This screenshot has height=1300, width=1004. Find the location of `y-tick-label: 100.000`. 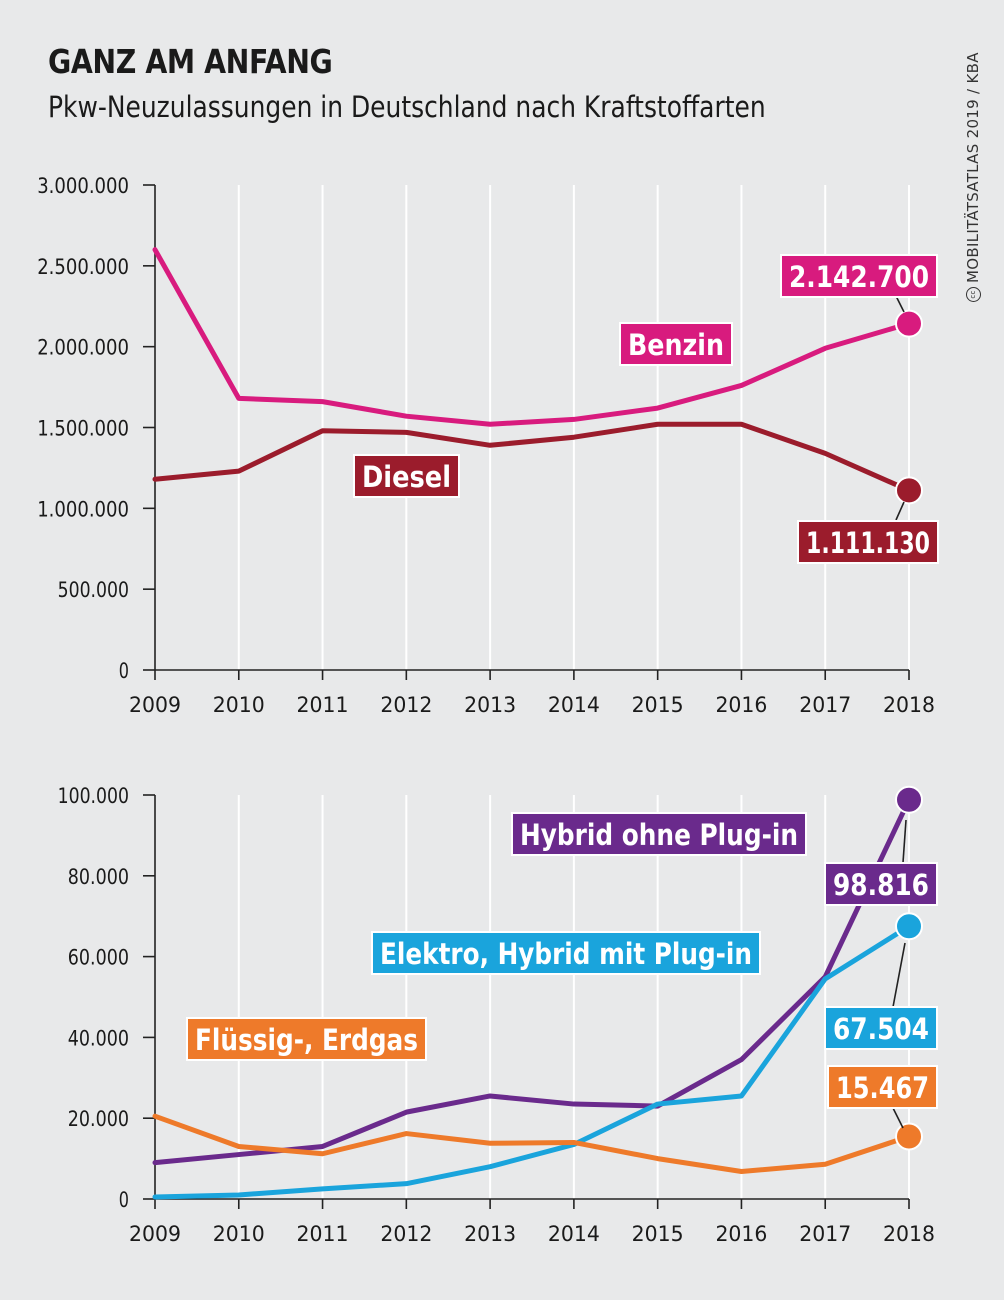

y-tick-label: 100.000 is located at coordinates (93, 796).